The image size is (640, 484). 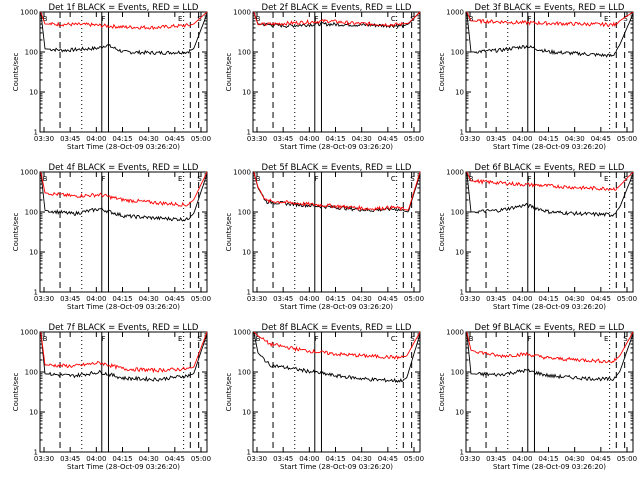 I want to click on panel-title: Det 8f BLACK = Events, RED = LLD, so click(x=337, y=328).